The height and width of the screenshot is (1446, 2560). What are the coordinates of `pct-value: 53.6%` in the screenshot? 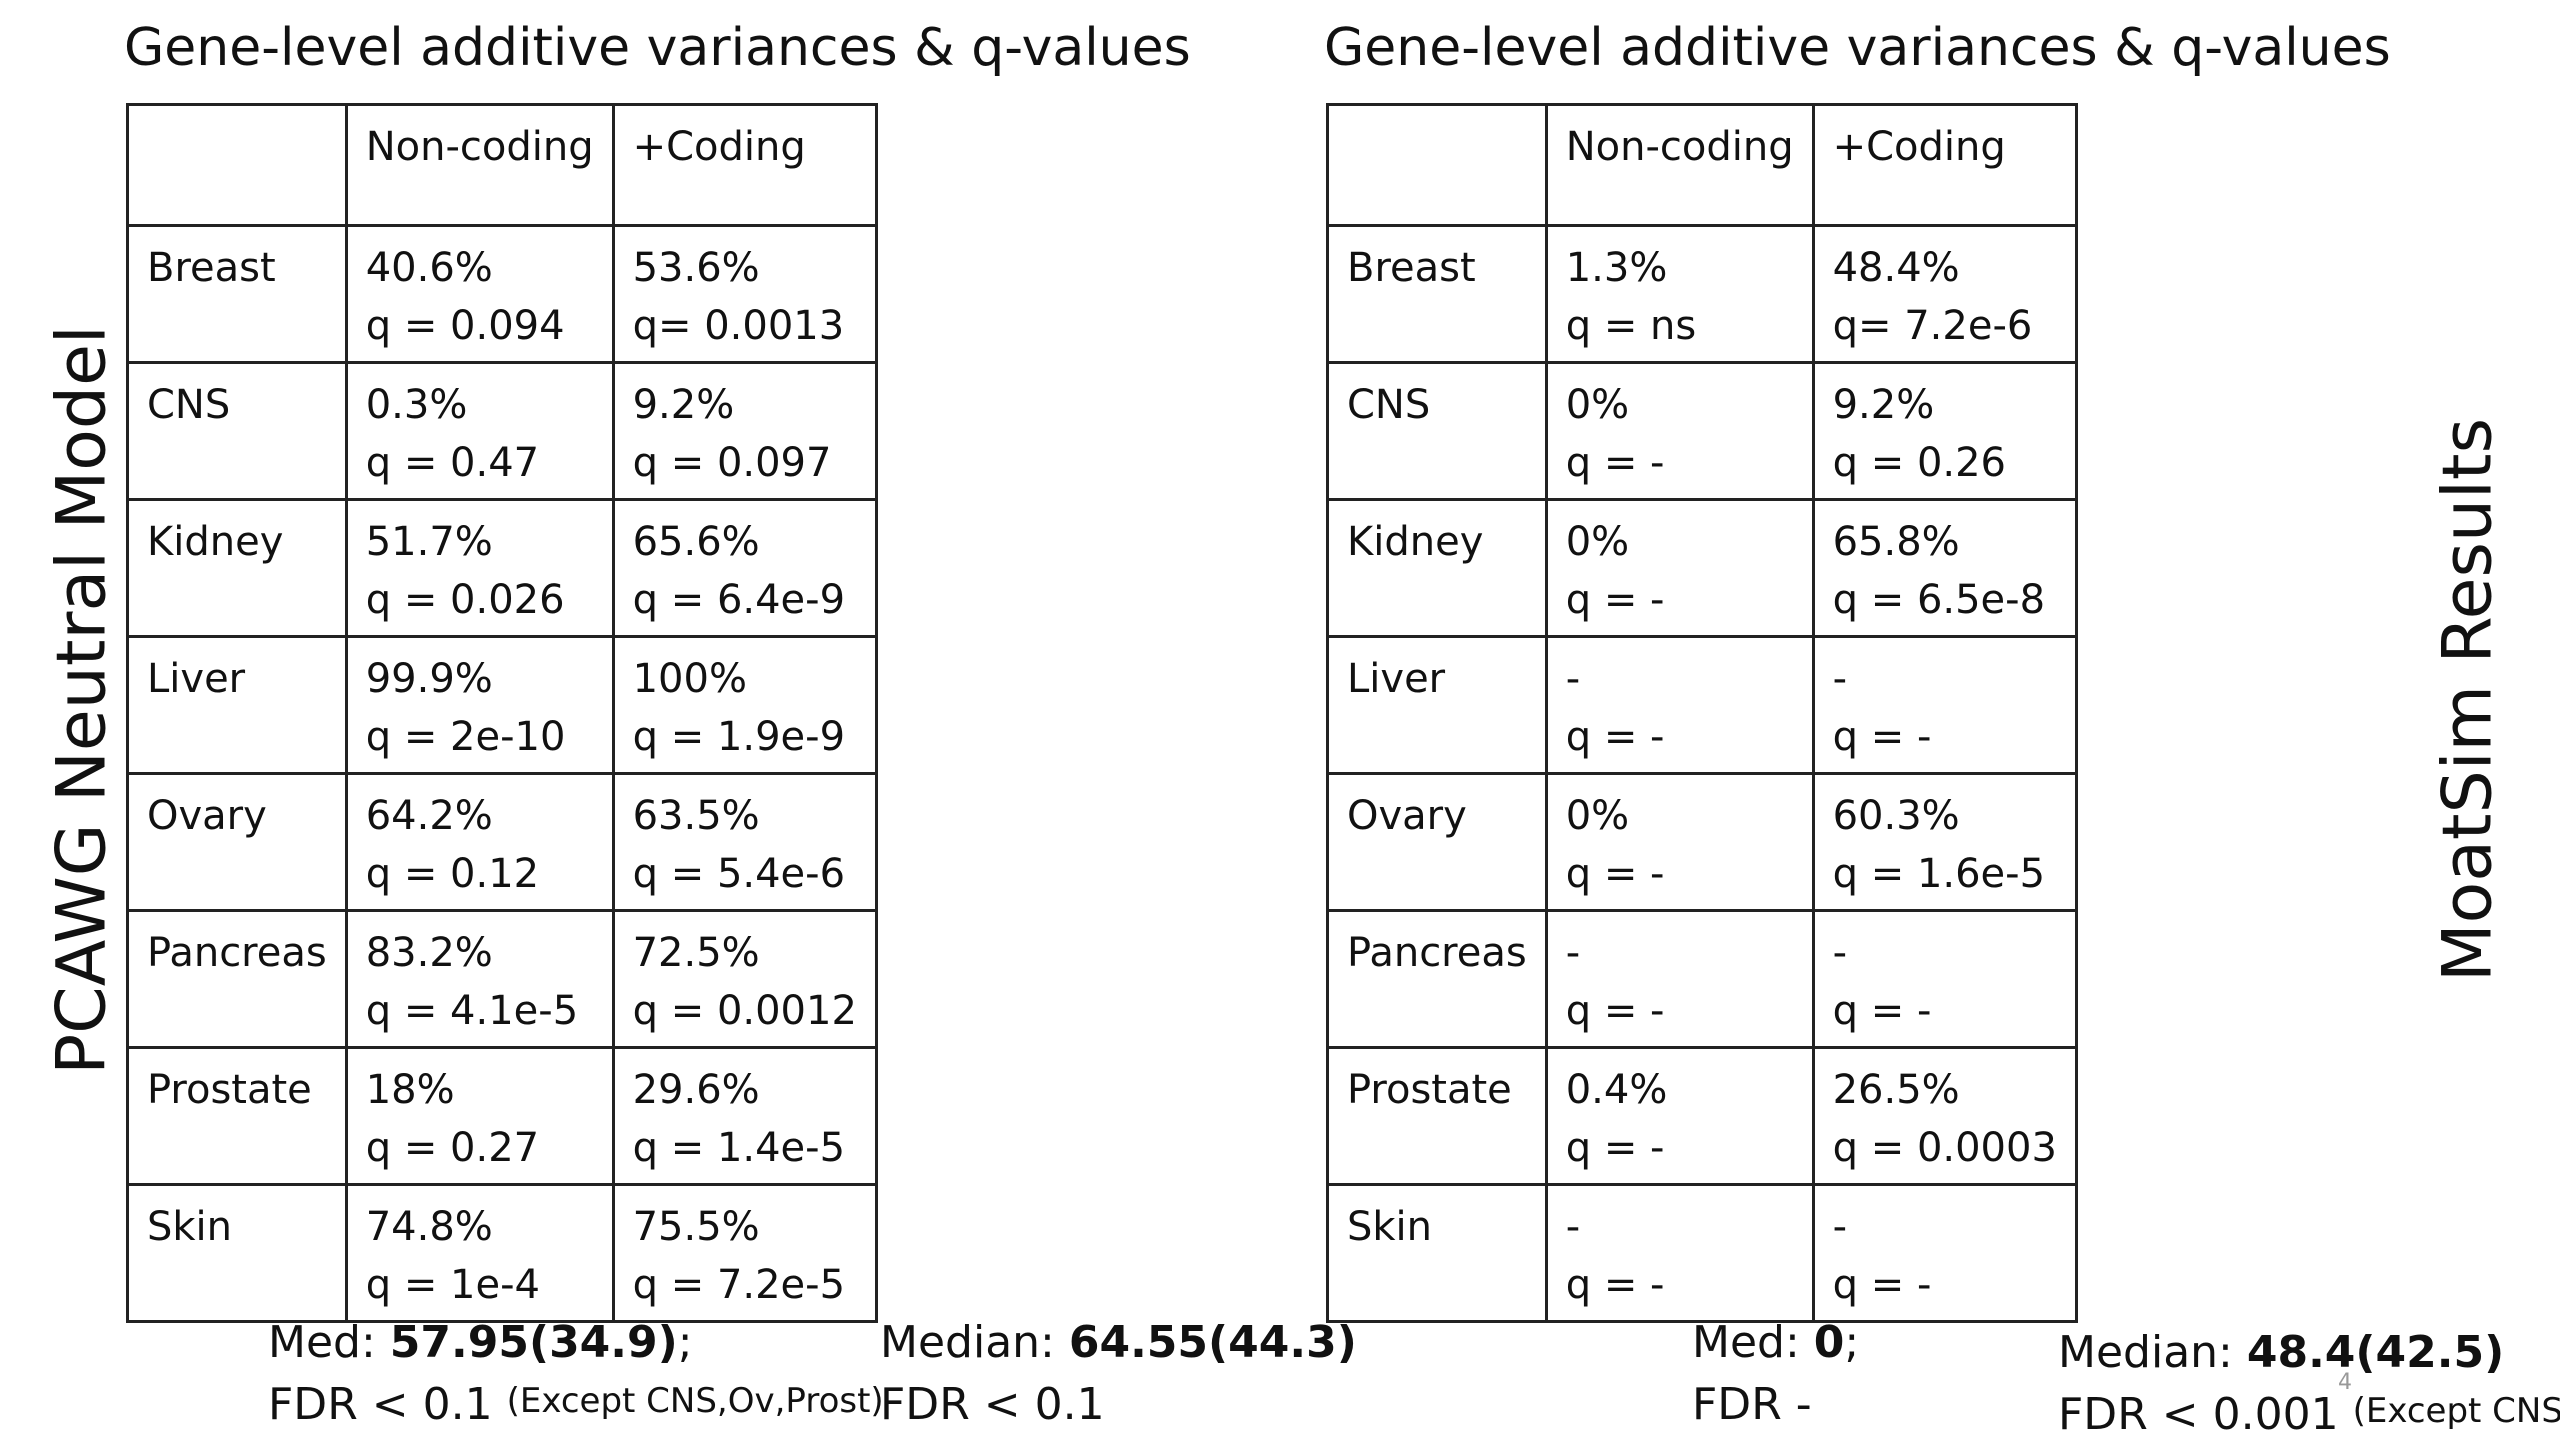 It's located at (696, 268).